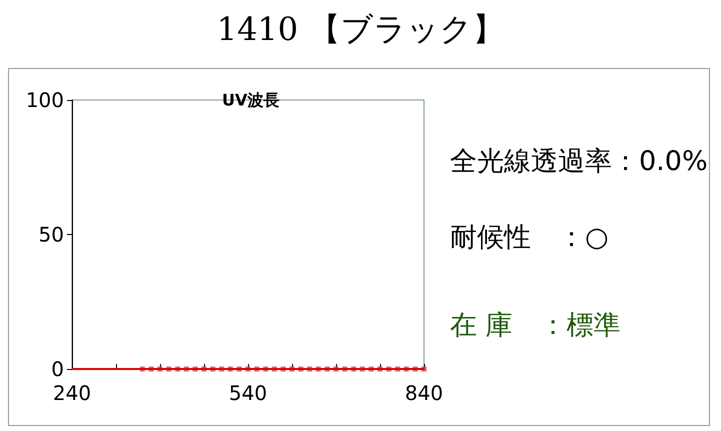 This screenshot has height=431, width=721. I want to click on x-tick-label: 240, so click(72, 393).